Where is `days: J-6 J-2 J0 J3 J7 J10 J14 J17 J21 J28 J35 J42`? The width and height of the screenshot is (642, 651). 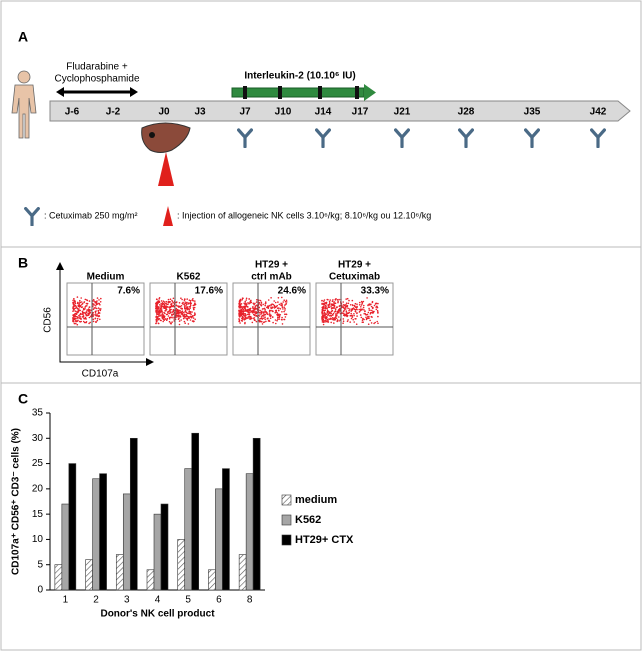
days: J-6 J-2 J0 J3 J7 J10 J14 J17 J21 J28 J35 J42 is located at coordinates (336, 127).